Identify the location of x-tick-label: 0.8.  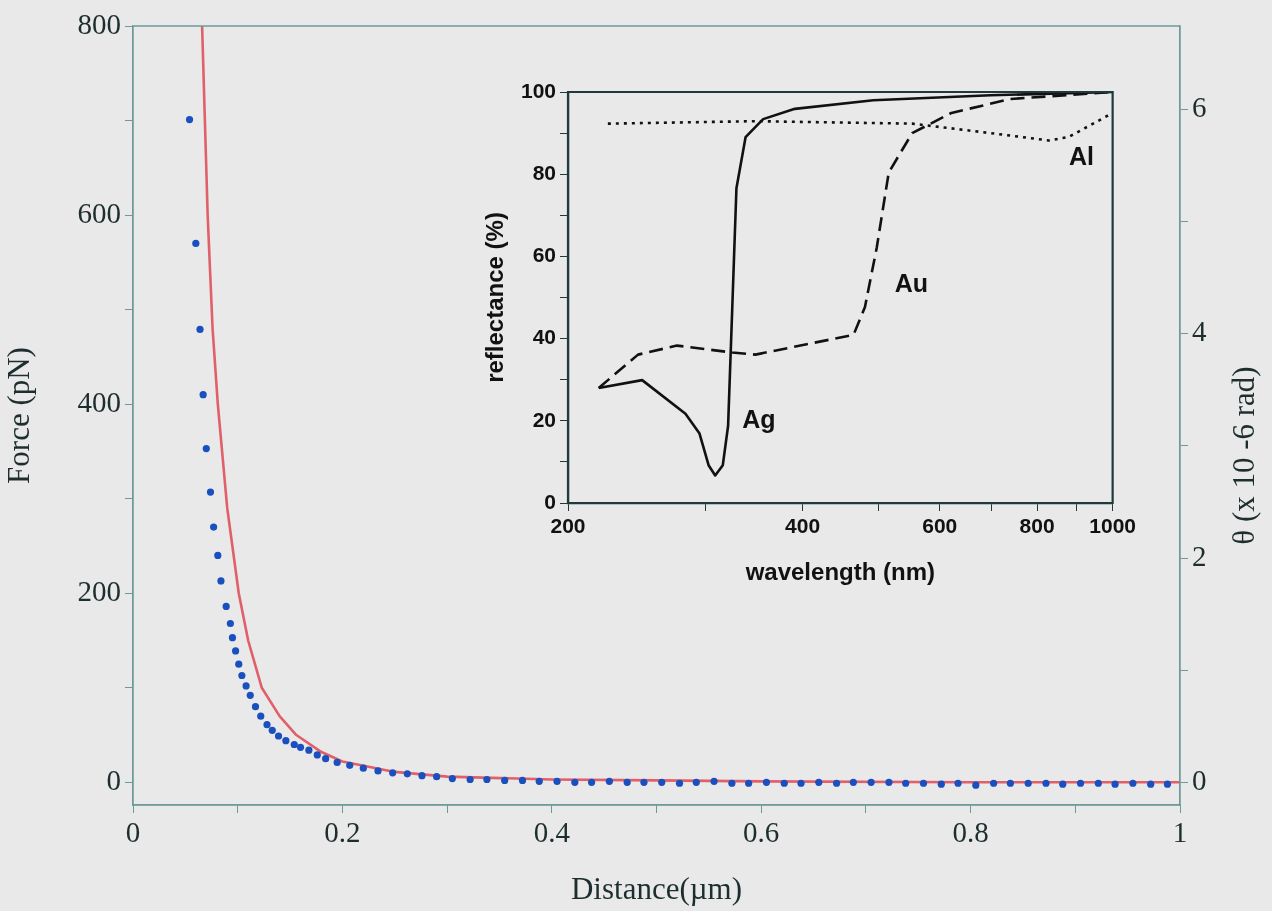
(970, 832).